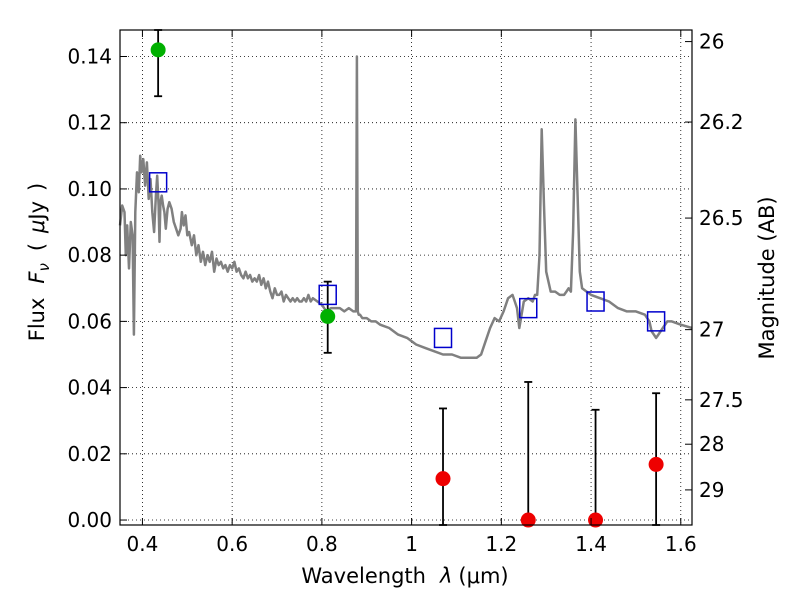 Image resolution: width=800 pixels, height=605 pixels. I want to click on y2-tick-label: 29, so click(711, 490).